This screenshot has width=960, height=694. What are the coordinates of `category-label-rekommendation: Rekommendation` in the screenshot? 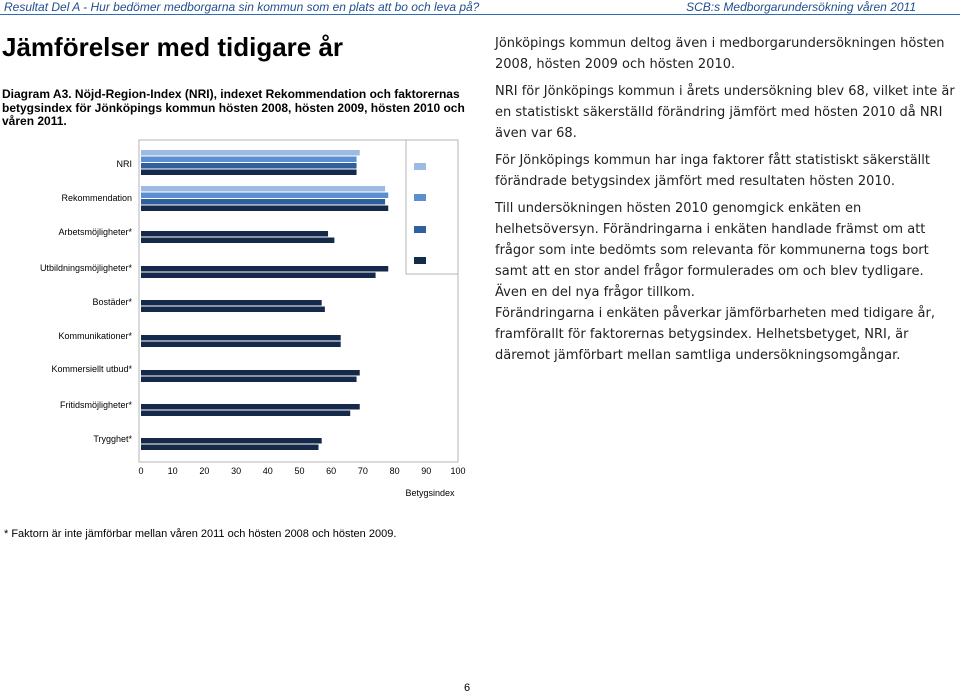 It's located at (96, 198).